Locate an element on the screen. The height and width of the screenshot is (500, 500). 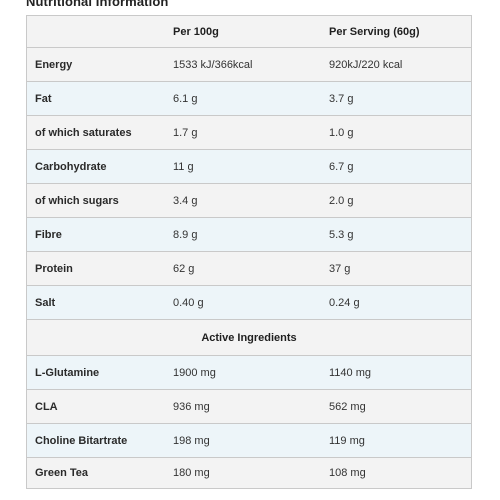
per-serving-value: 2.0 g is located at coordinates (341, 200).